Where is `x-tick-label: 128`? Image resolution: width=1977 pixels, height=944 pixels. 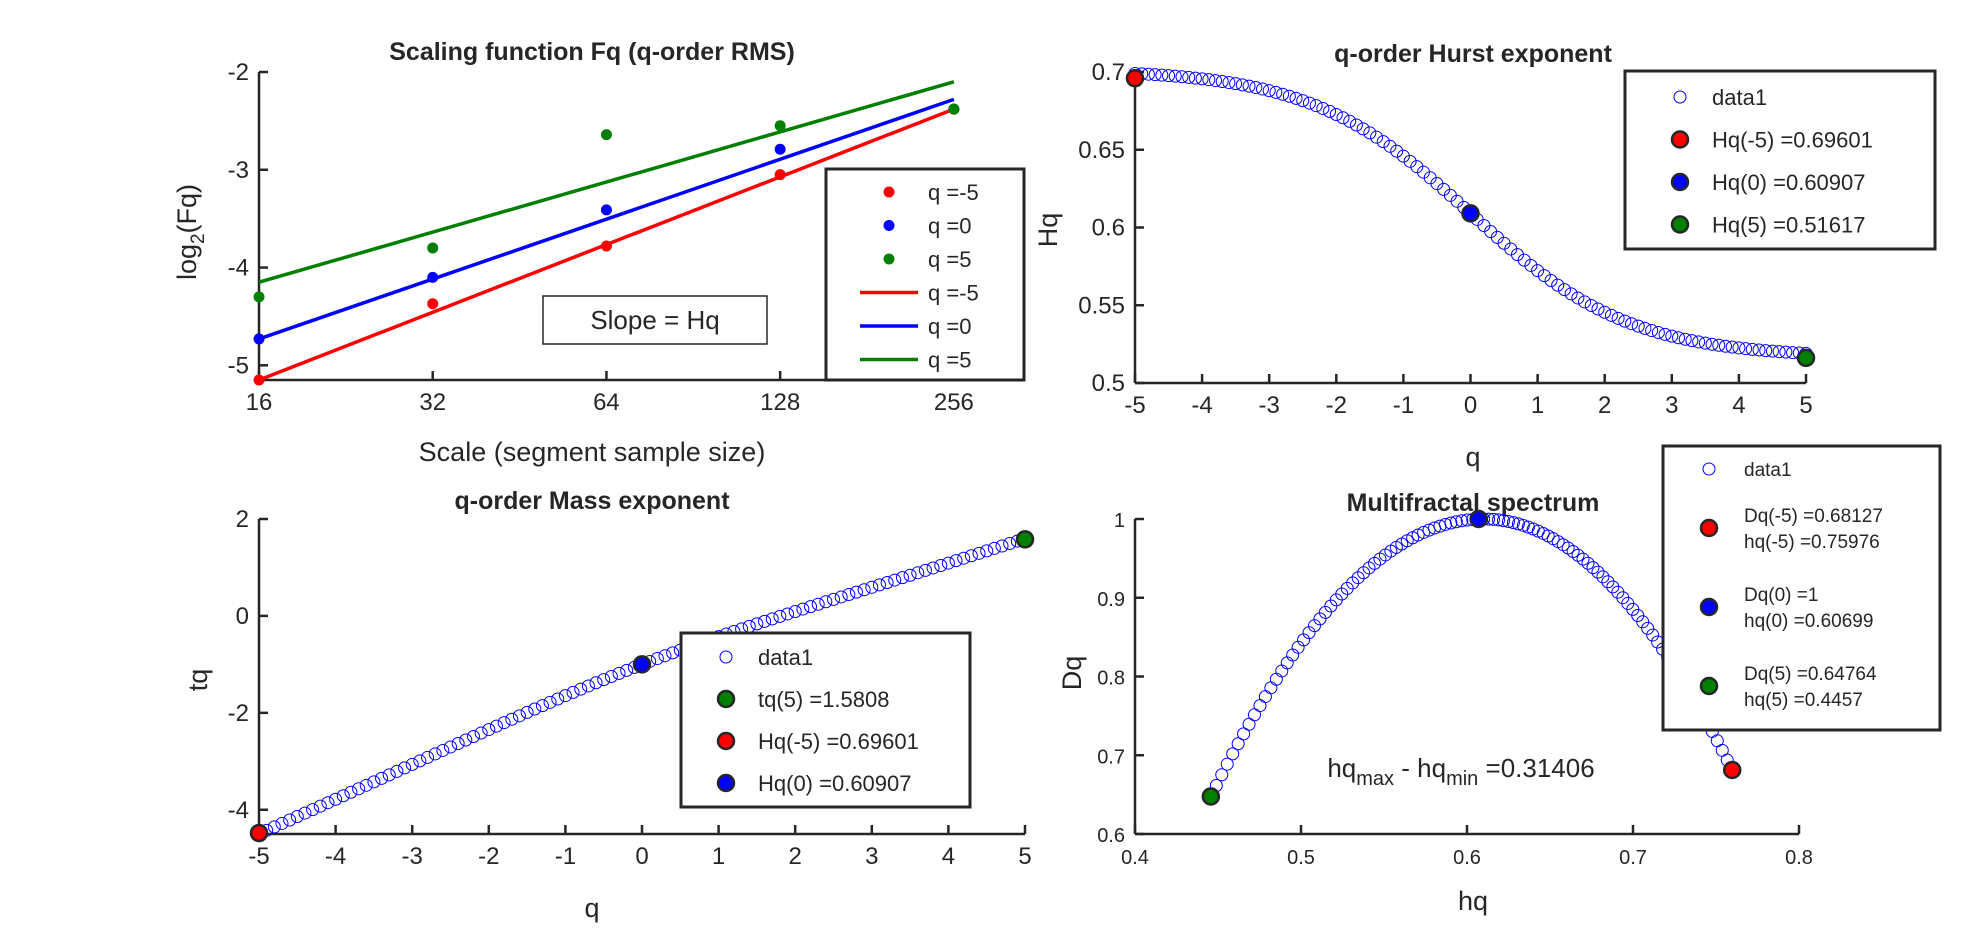 x-tick-label: 128 is located at coordinates (780, 402).